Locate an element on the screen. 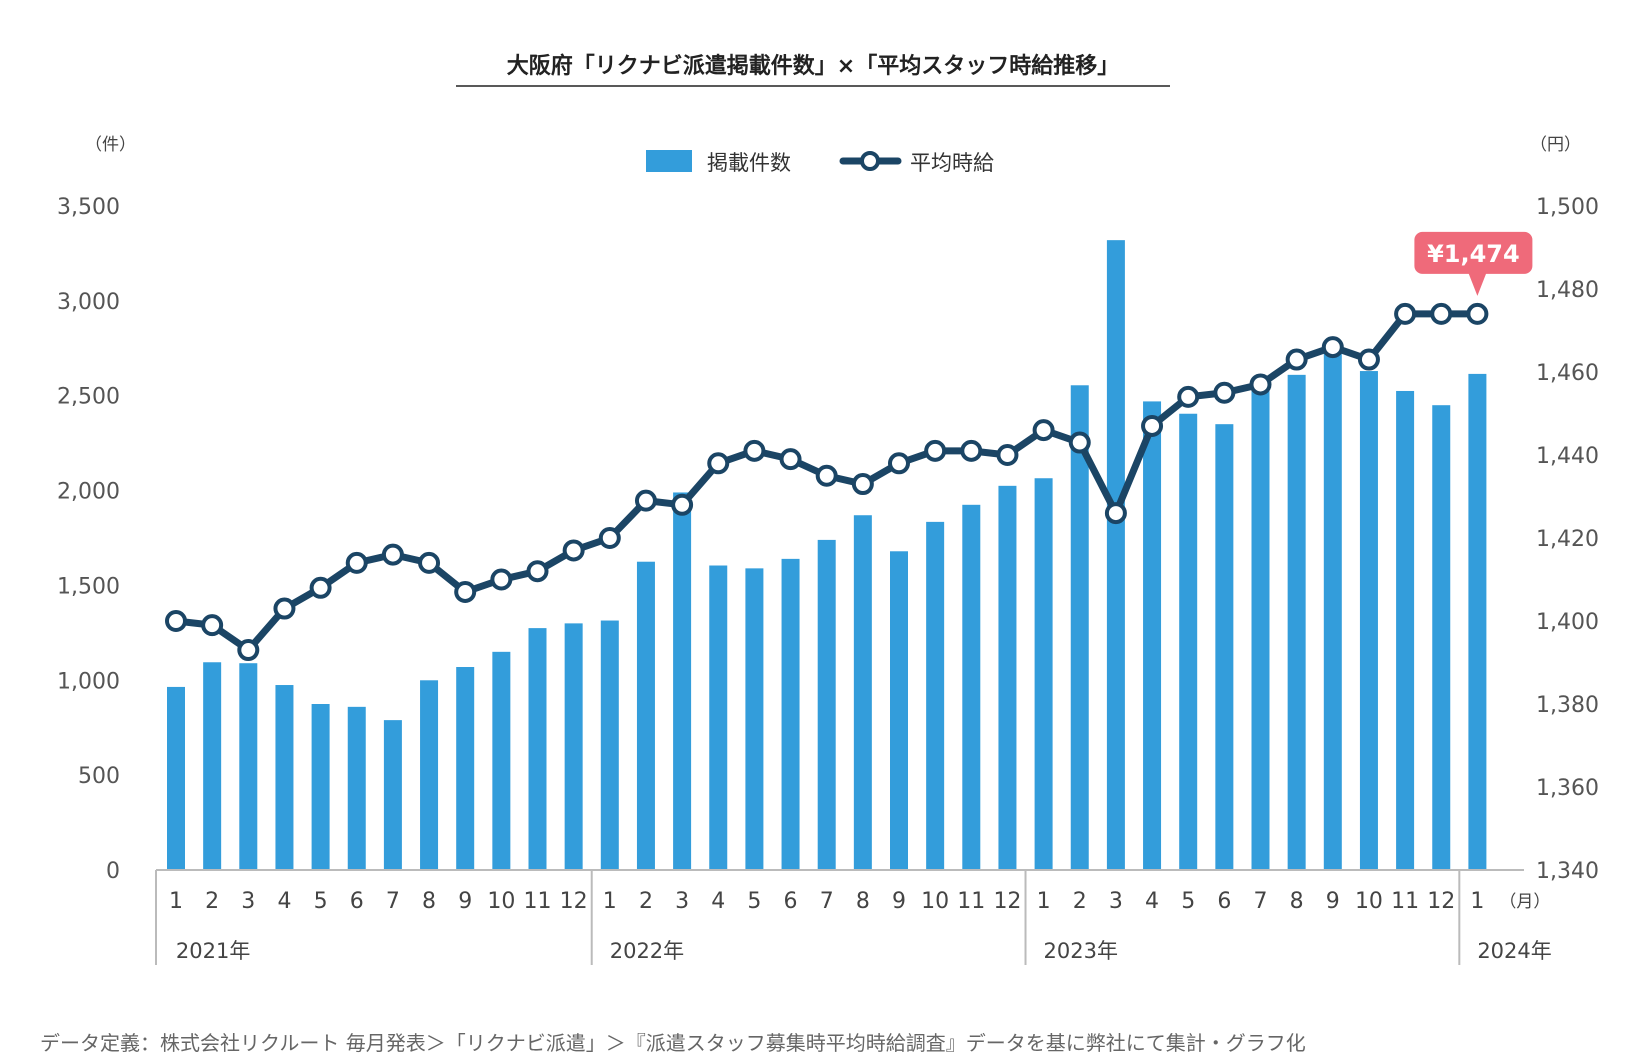 The image size is (1640, 1062). right-tick-label: 1,360 is located at coordinates (1567, 788).